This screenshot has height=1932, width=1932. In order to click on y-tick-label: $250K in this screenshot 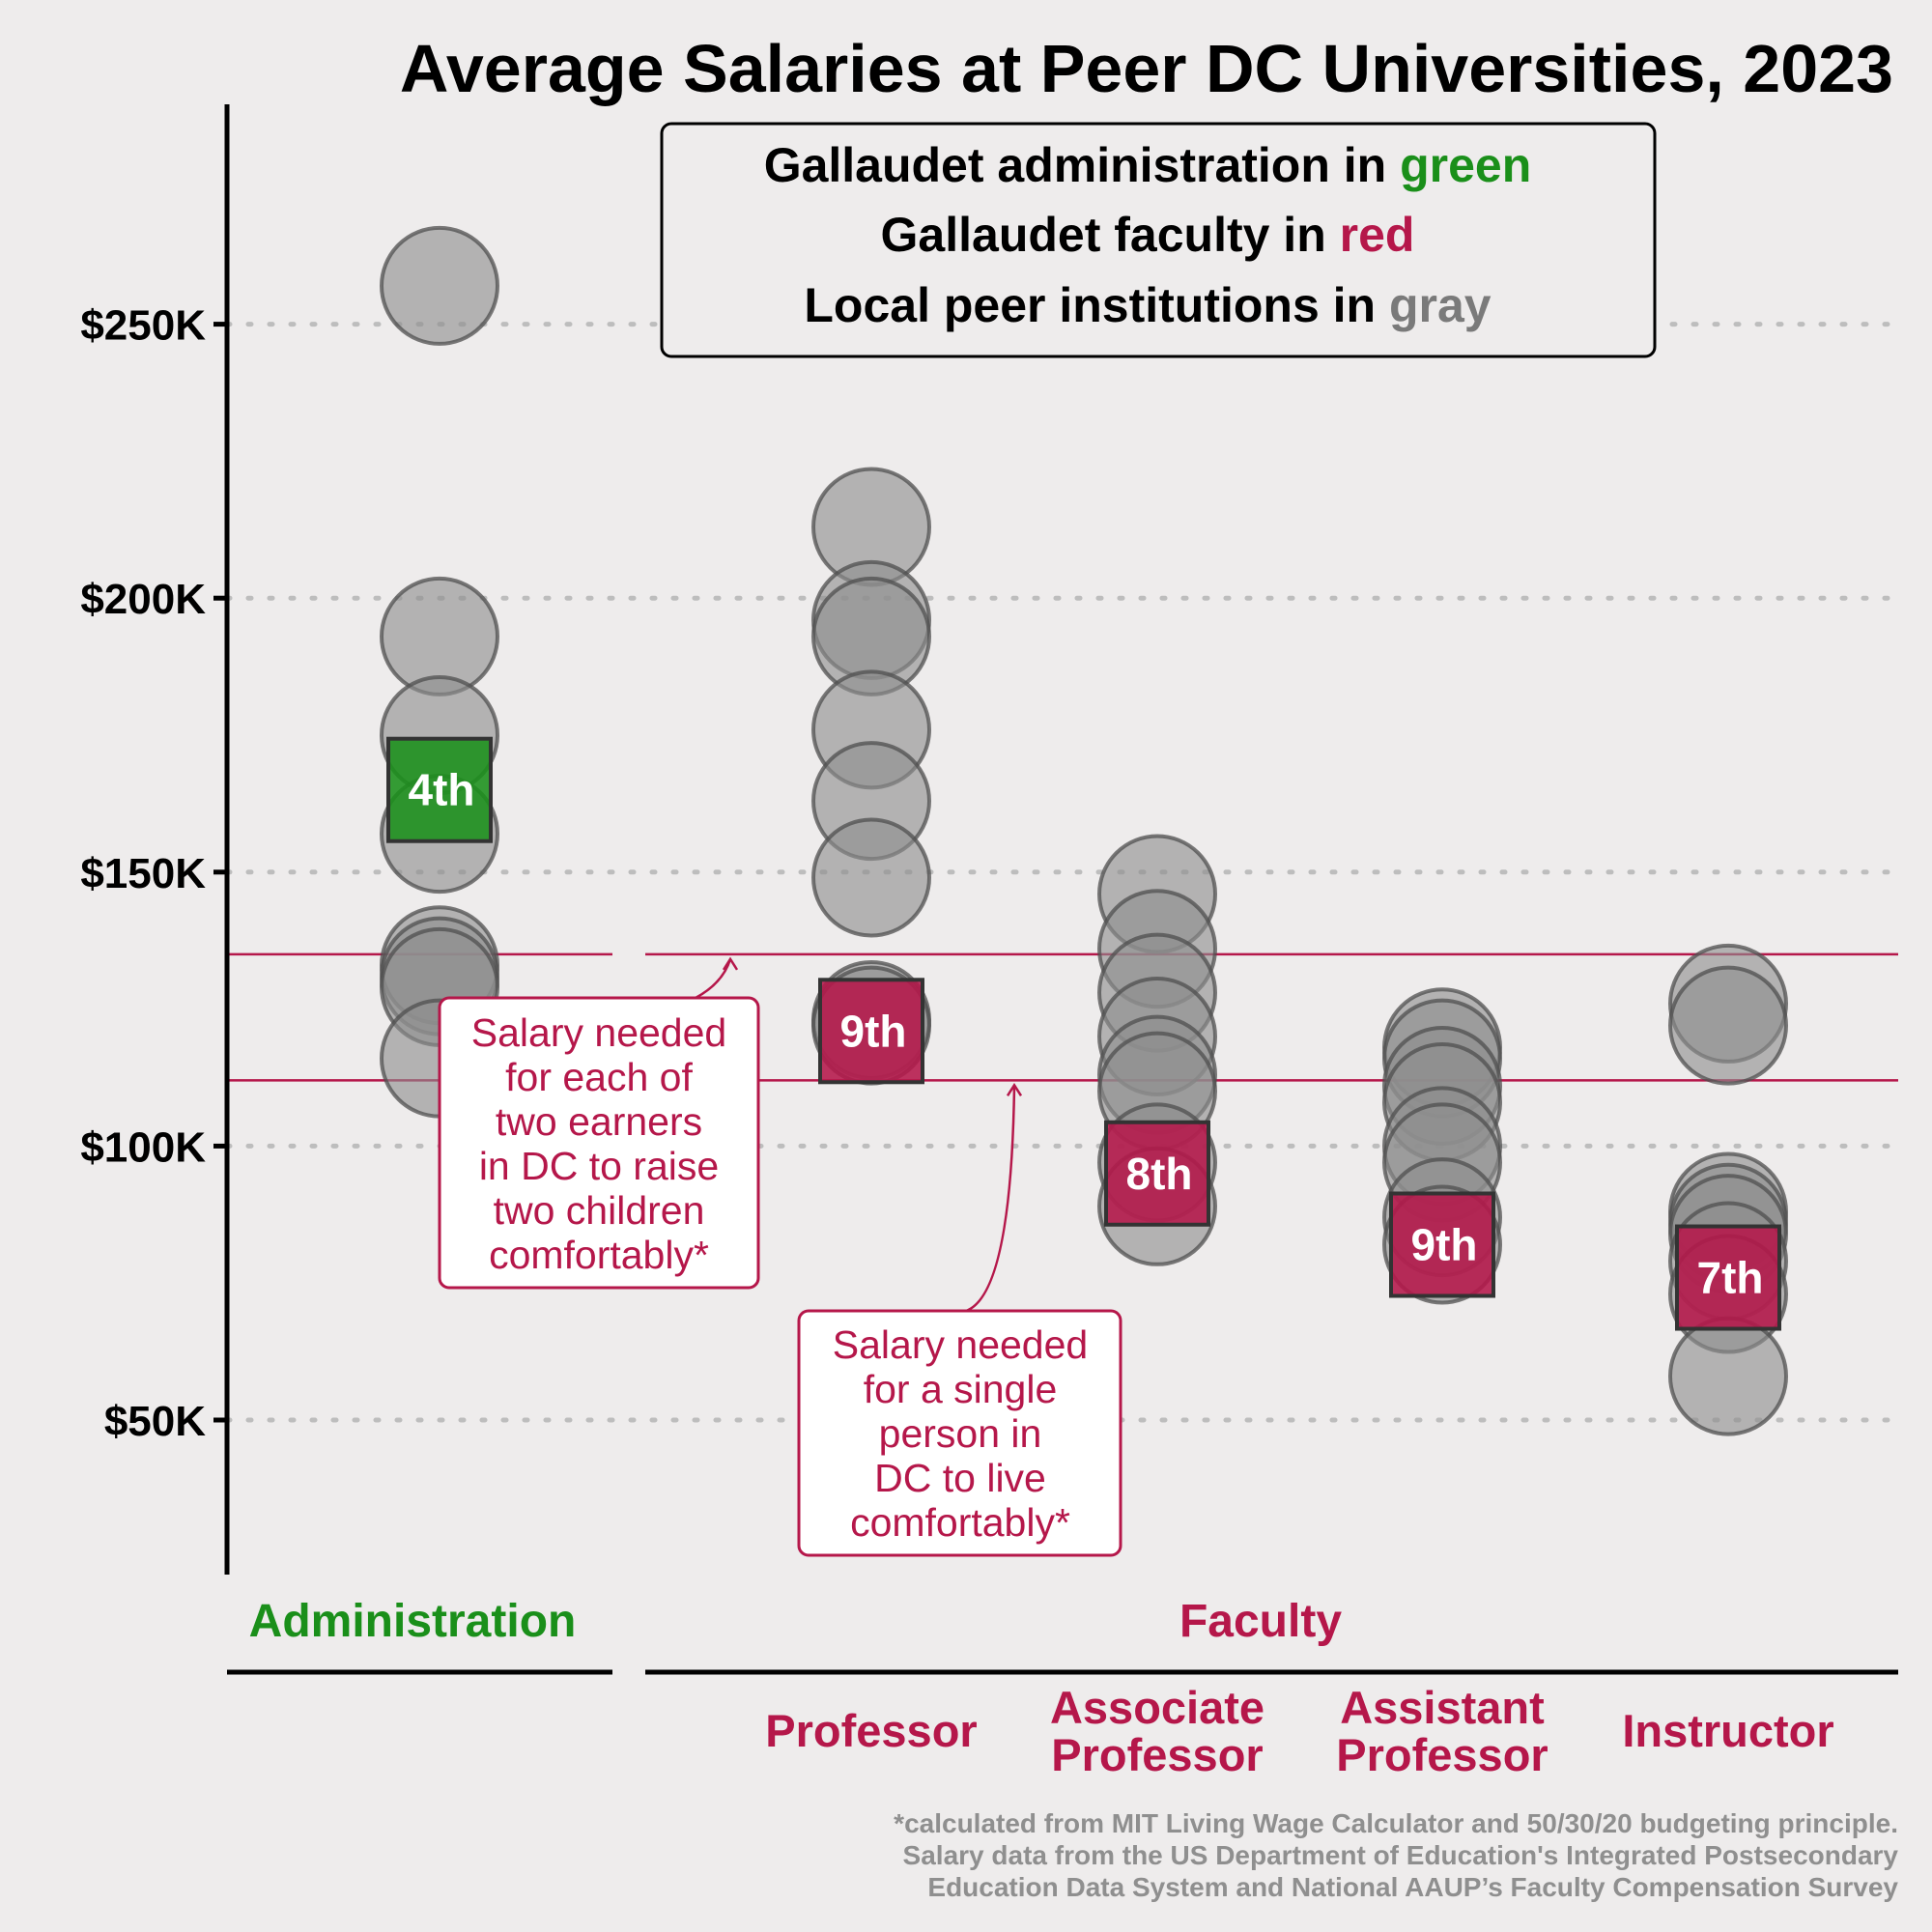, I will do `click(143, 326)`.